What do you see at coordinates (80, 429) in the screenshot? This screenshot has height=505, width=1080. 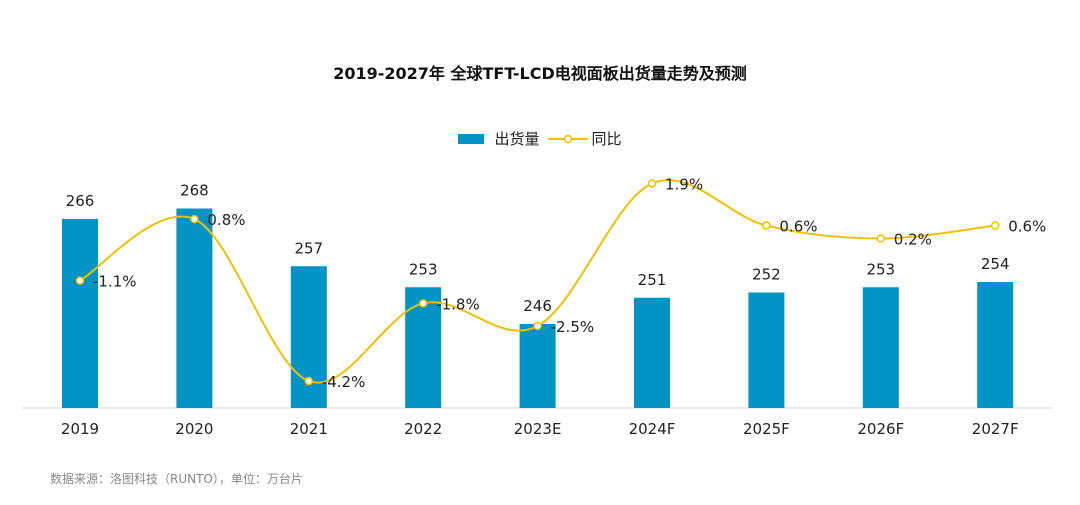 I see `x-tick-label: 2019` at bounding box center [80, 429].